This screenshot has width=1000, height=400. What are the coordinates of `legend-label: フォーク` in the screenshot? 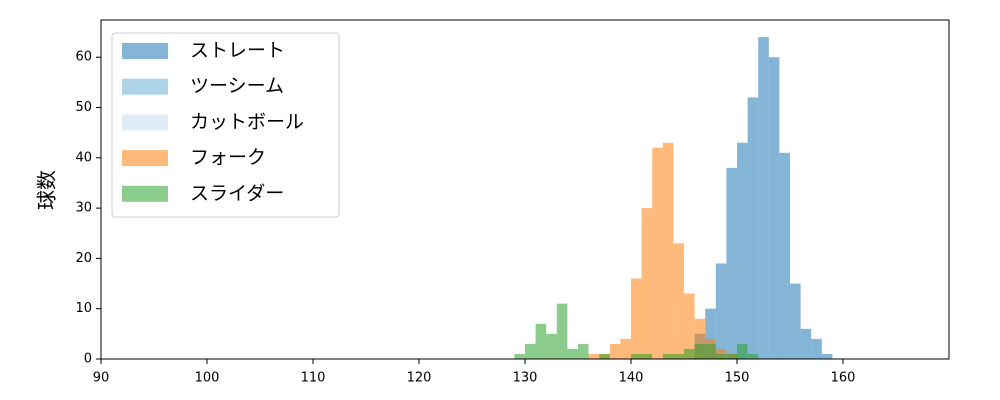 It's located at (228, 158).